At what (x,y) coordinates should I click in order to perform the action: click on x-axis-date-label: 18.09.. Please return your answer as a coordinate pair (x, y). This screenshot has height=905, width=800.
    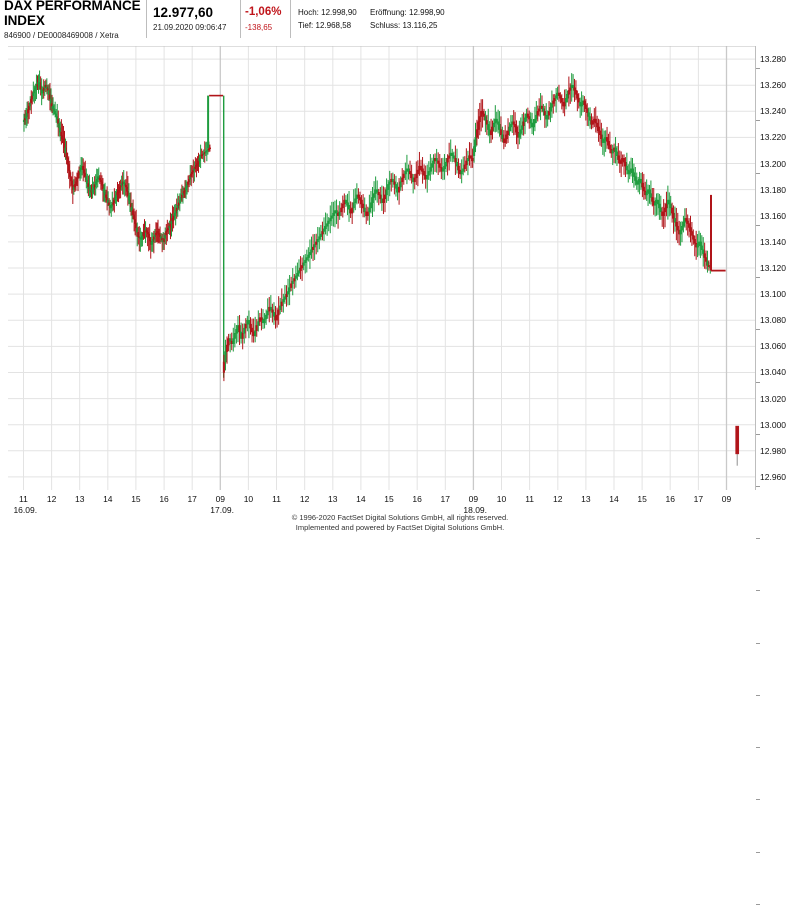
    Looking at the image, I should click on (475, 510).